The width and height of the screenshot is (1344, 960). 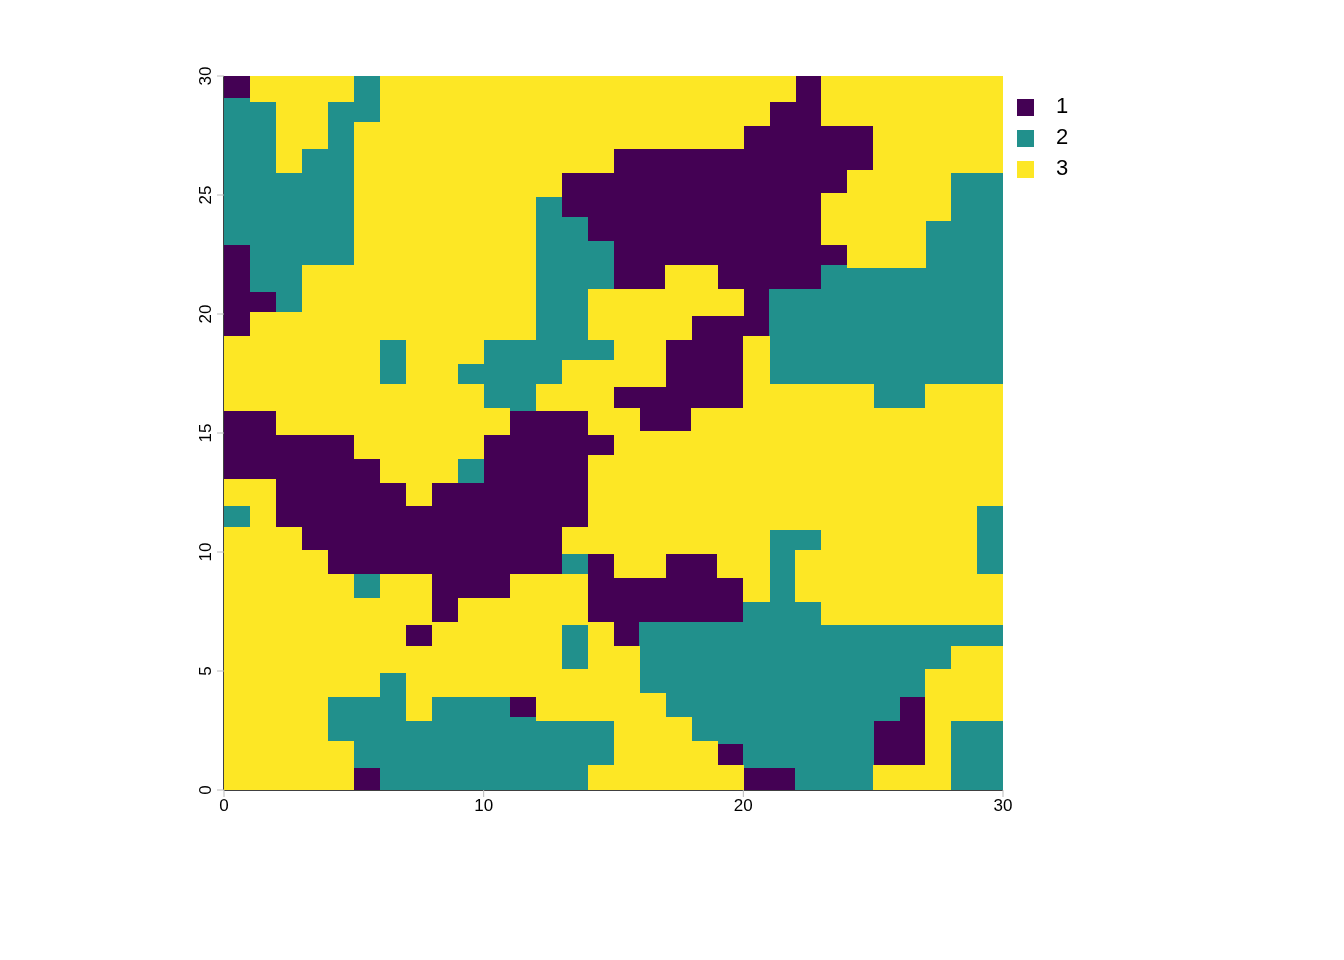 I want to click on legend-label: 2, so click(x=1062, y=136).